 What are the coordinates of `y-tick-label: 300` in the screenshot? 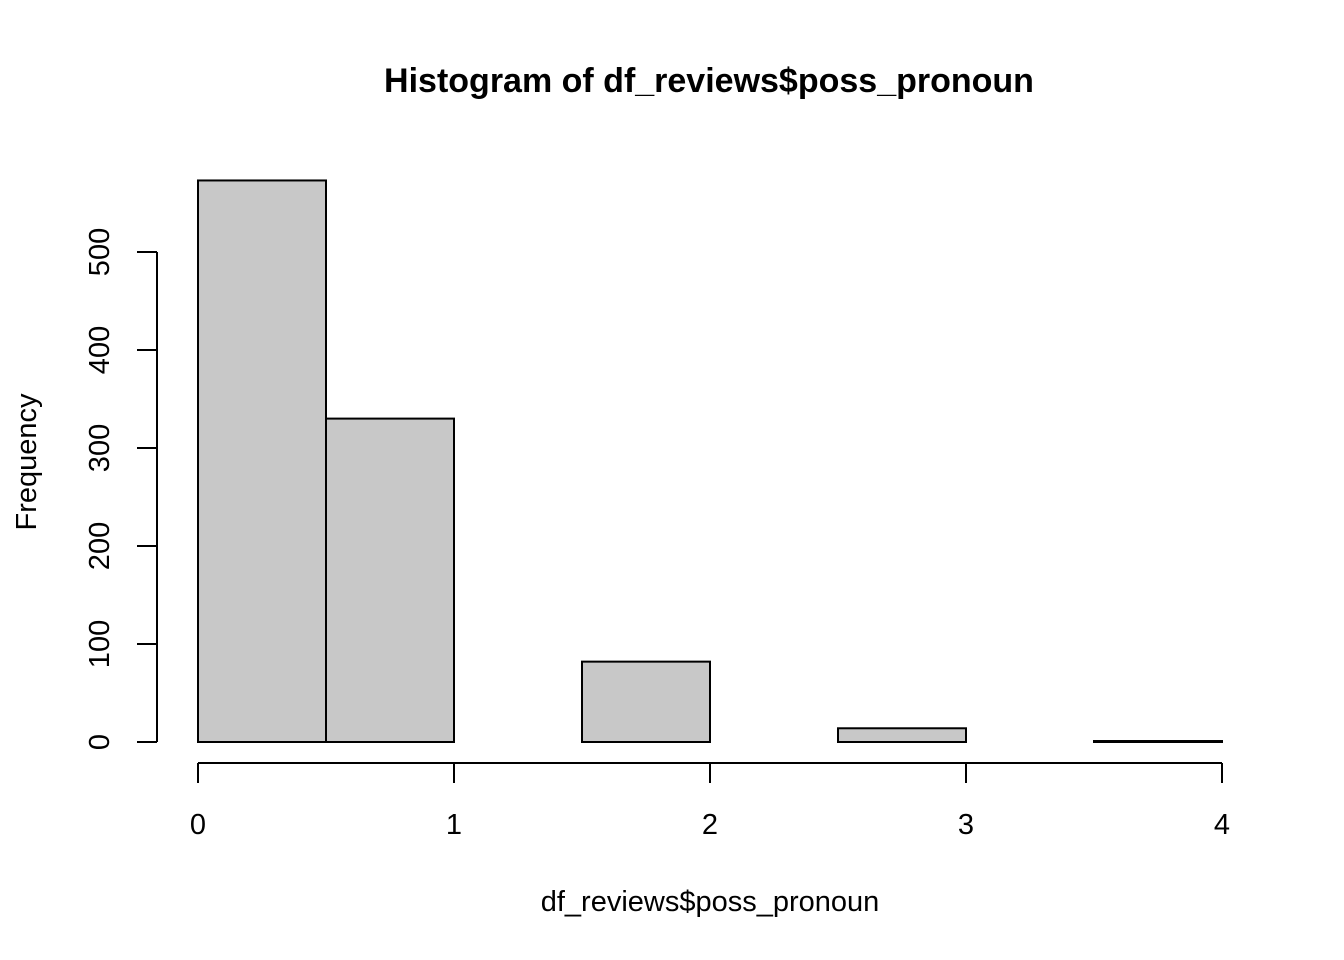 It's located at (100, 448).